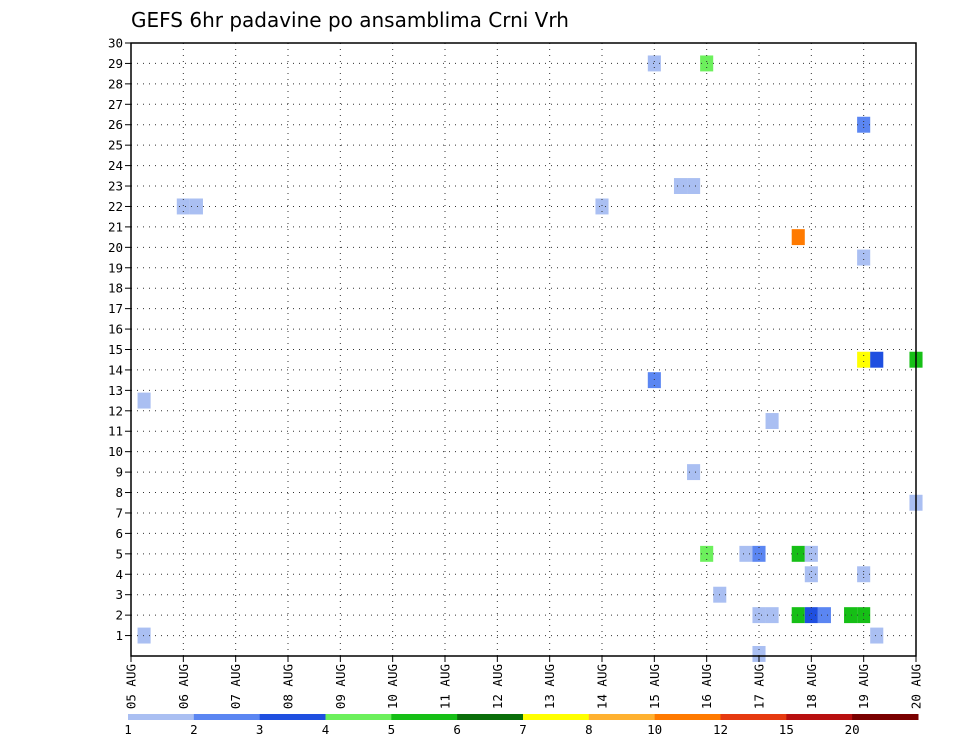 The width and height of the screenshot is (960, 742). What do you see at coordinates (523, 729) in the screenshot?
I see `colorbar-label: 7` at bounding box center [523, 729].